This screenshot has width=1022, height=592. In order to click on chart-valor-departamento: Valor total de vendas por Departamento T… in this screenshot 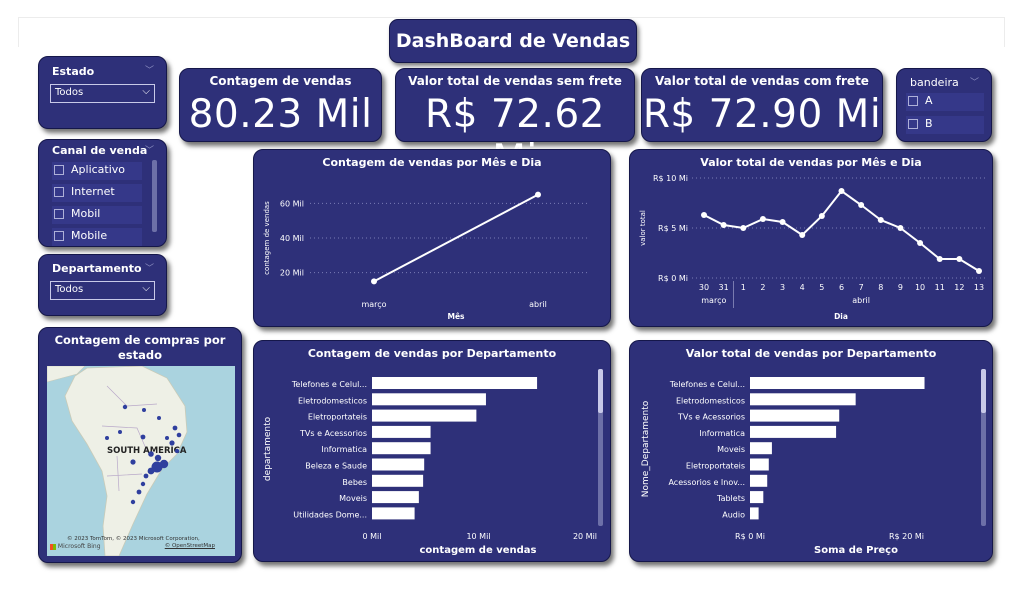, I will do `click(811, 451)`.